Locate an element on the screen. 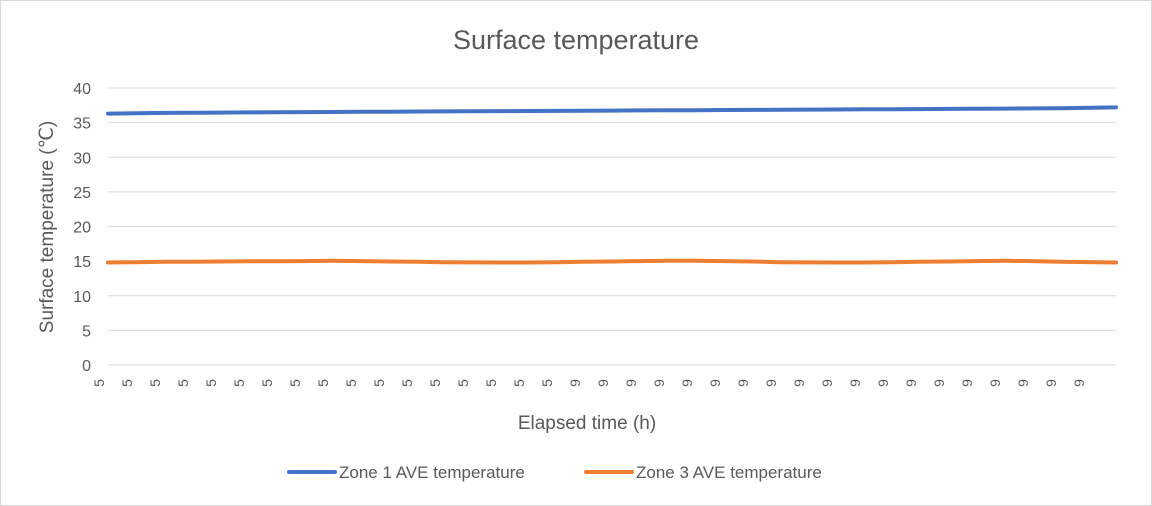 The image size is (1152, 506). y-tick-label: 0 is located at coordinates (86, 366).